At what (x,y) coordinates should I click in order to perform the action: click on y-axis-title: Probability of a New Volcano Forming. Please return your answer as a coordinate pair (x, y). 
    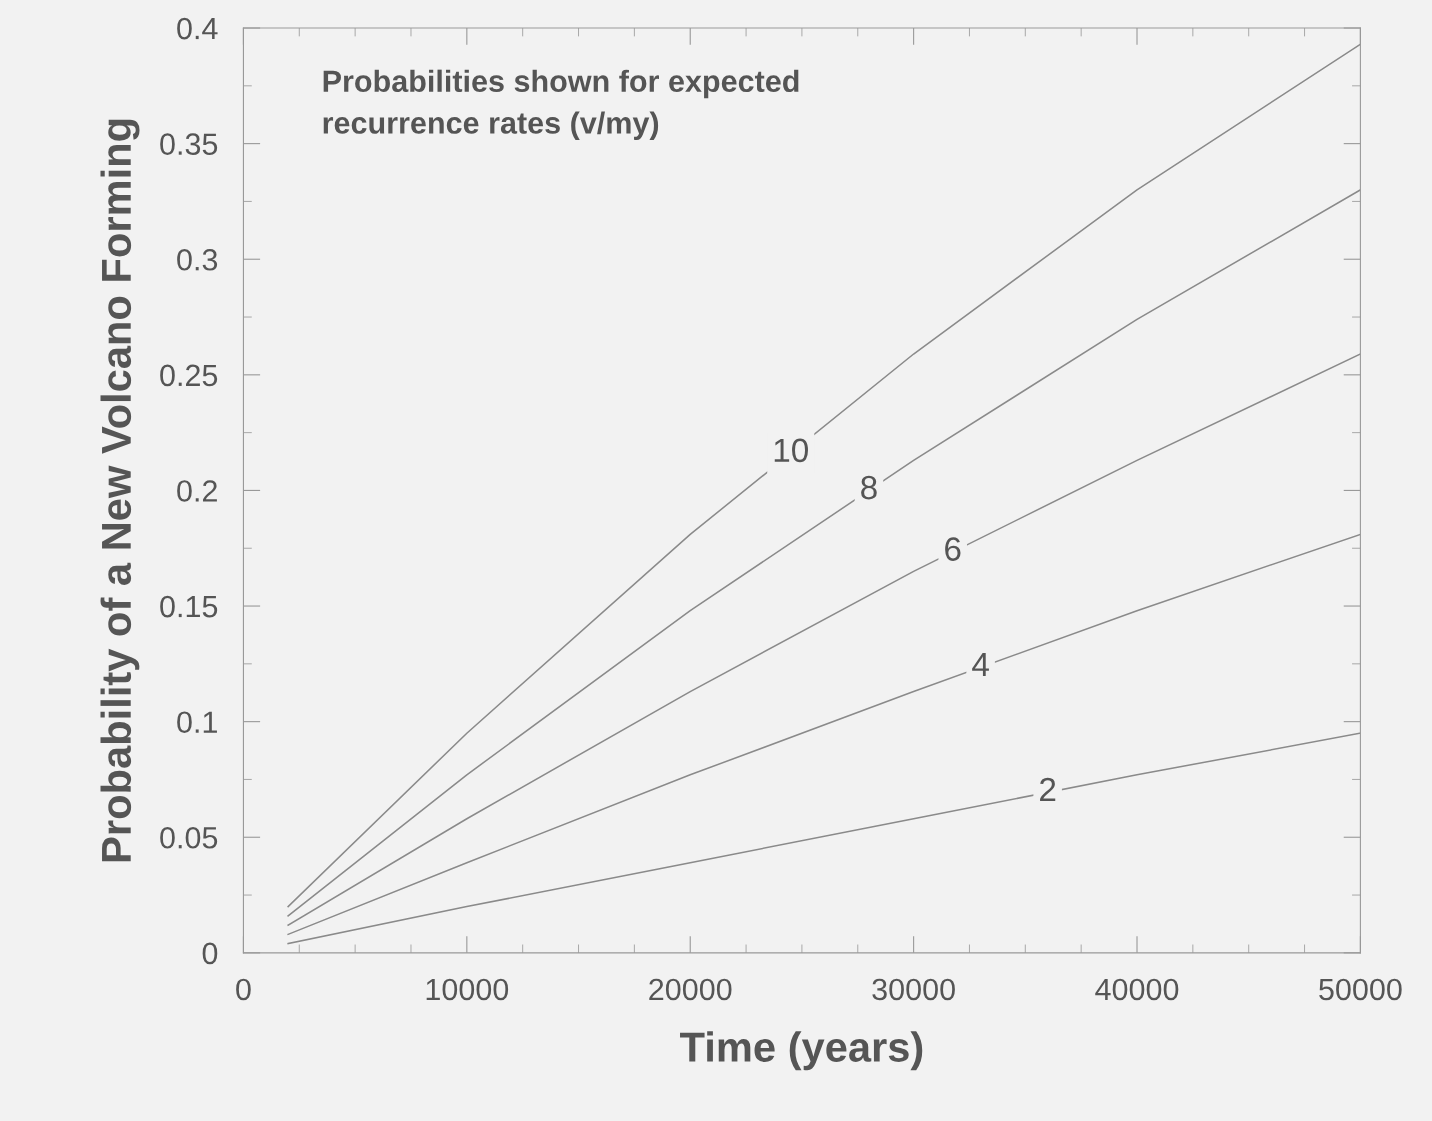
    Looking at the image, I should click on (120, 490).